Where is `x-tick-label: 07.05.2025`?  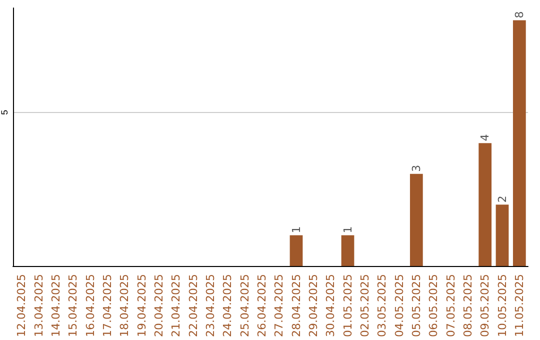
x-tick-label: 07.05.2025 is located at coordinates (451, 306).